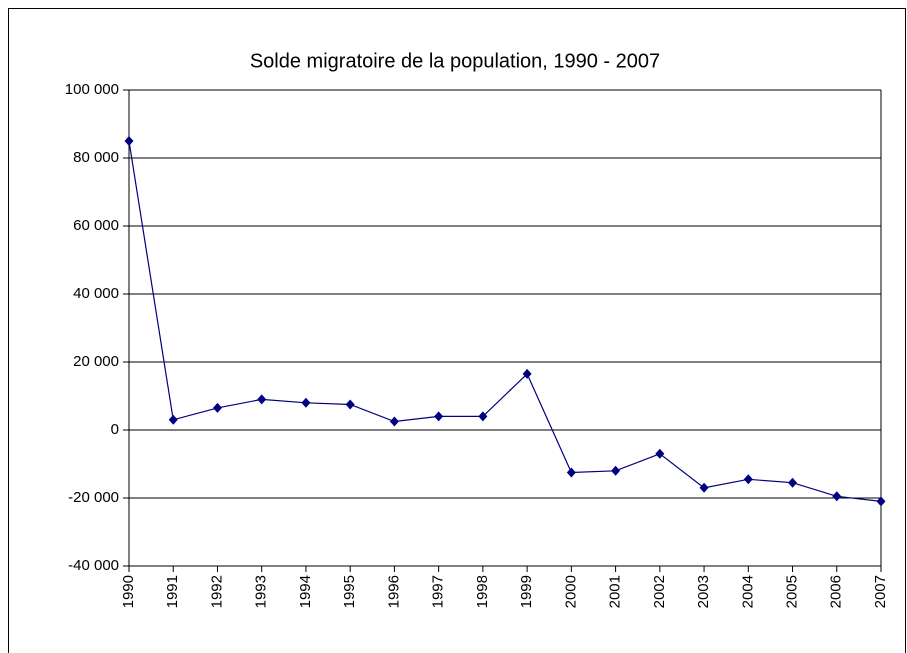 Image resolution: width=907 pixels, height=653 pixels. Describe the element at coordinates (93, 565) in the screenshot. I see `y-tick-label: -40 000` at that location.